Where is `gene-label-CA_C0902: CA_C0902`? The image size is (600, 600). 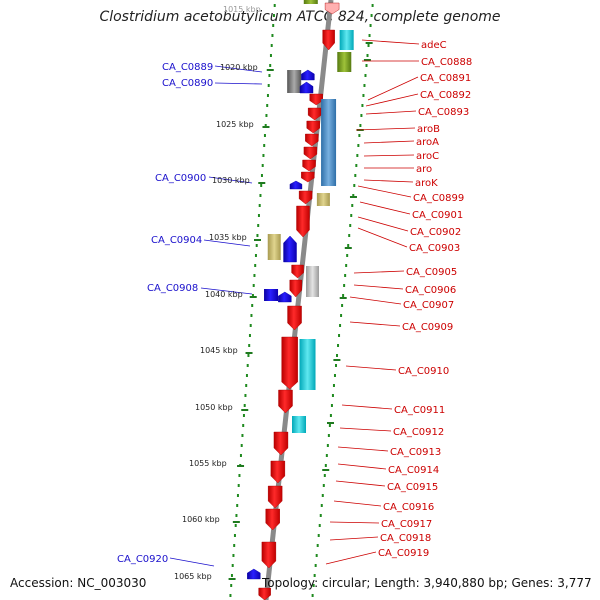
gene-label-CA_C0902: CA_C0902 is located at coordinates (435, 232).